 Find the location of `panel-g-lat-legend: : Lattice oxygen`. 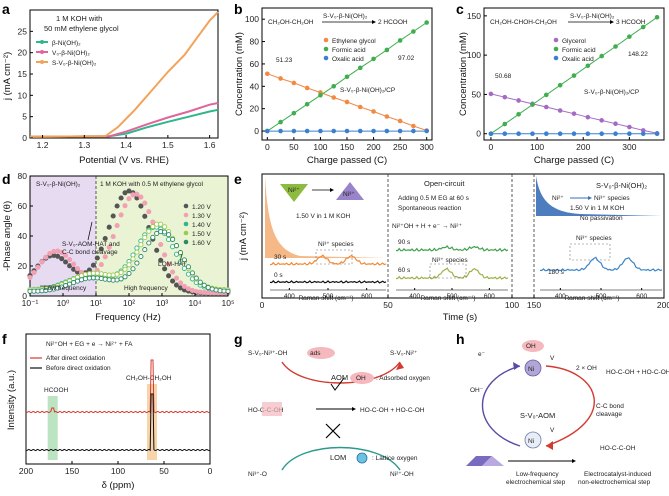

panel-g-lat-legend: : Lattice oxygen is located at coordinates (395, 458).